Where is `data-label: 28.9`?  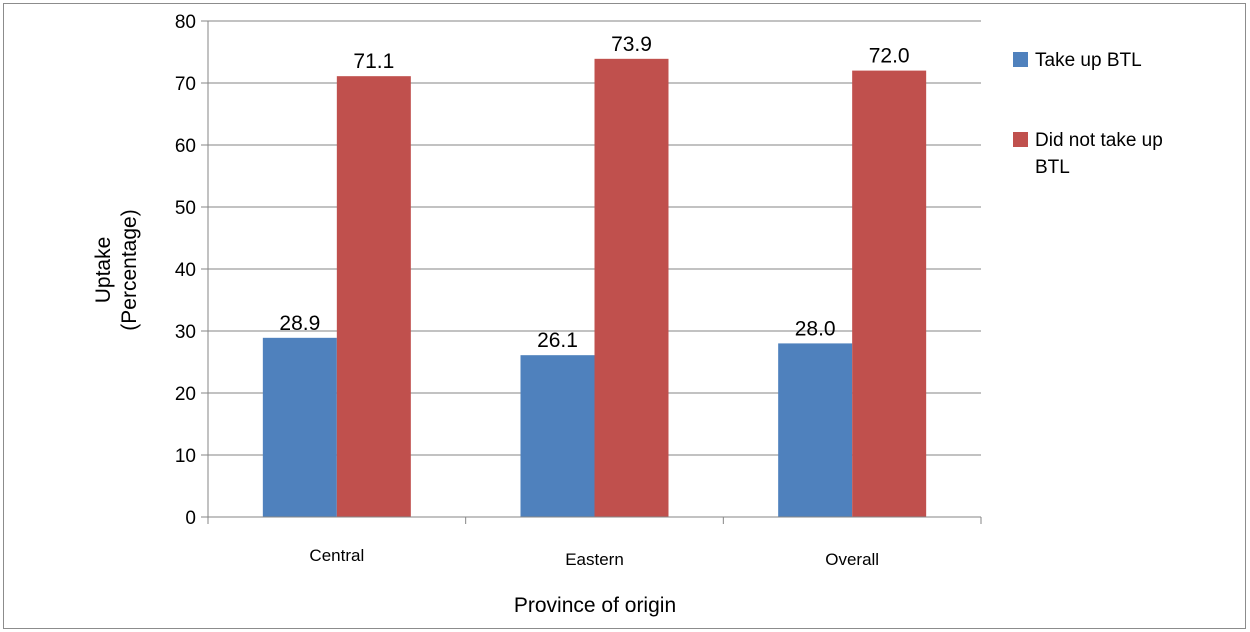 data-label: 28.9 is located at coordinates (299, 323).